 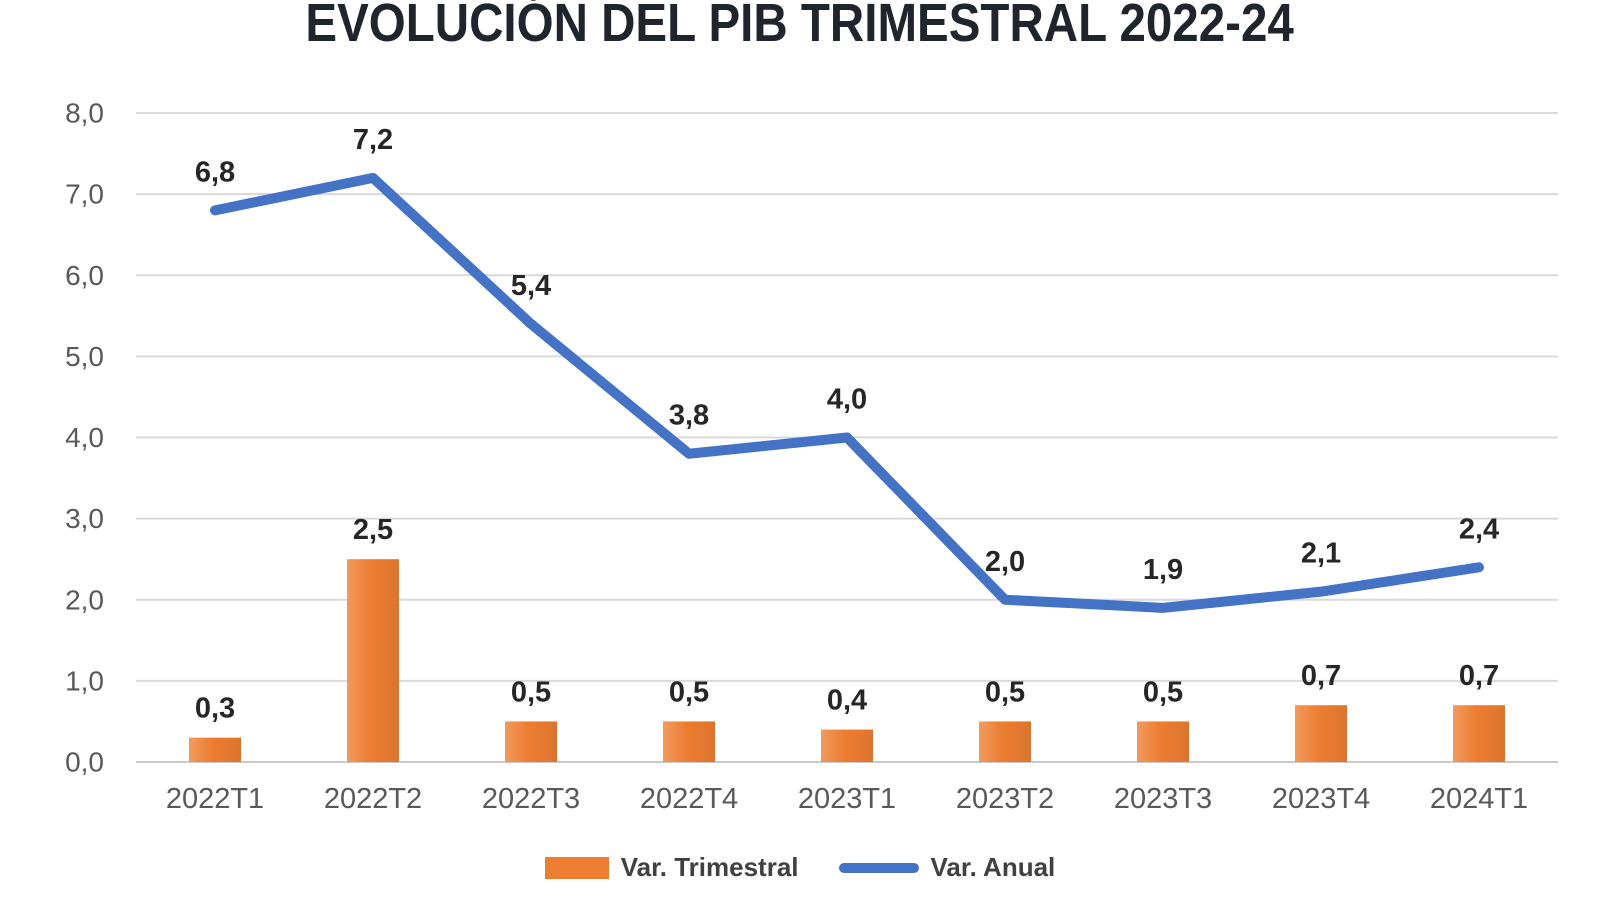 I want to click on y-tick-label: 6,0, so click(x=84, y=275).